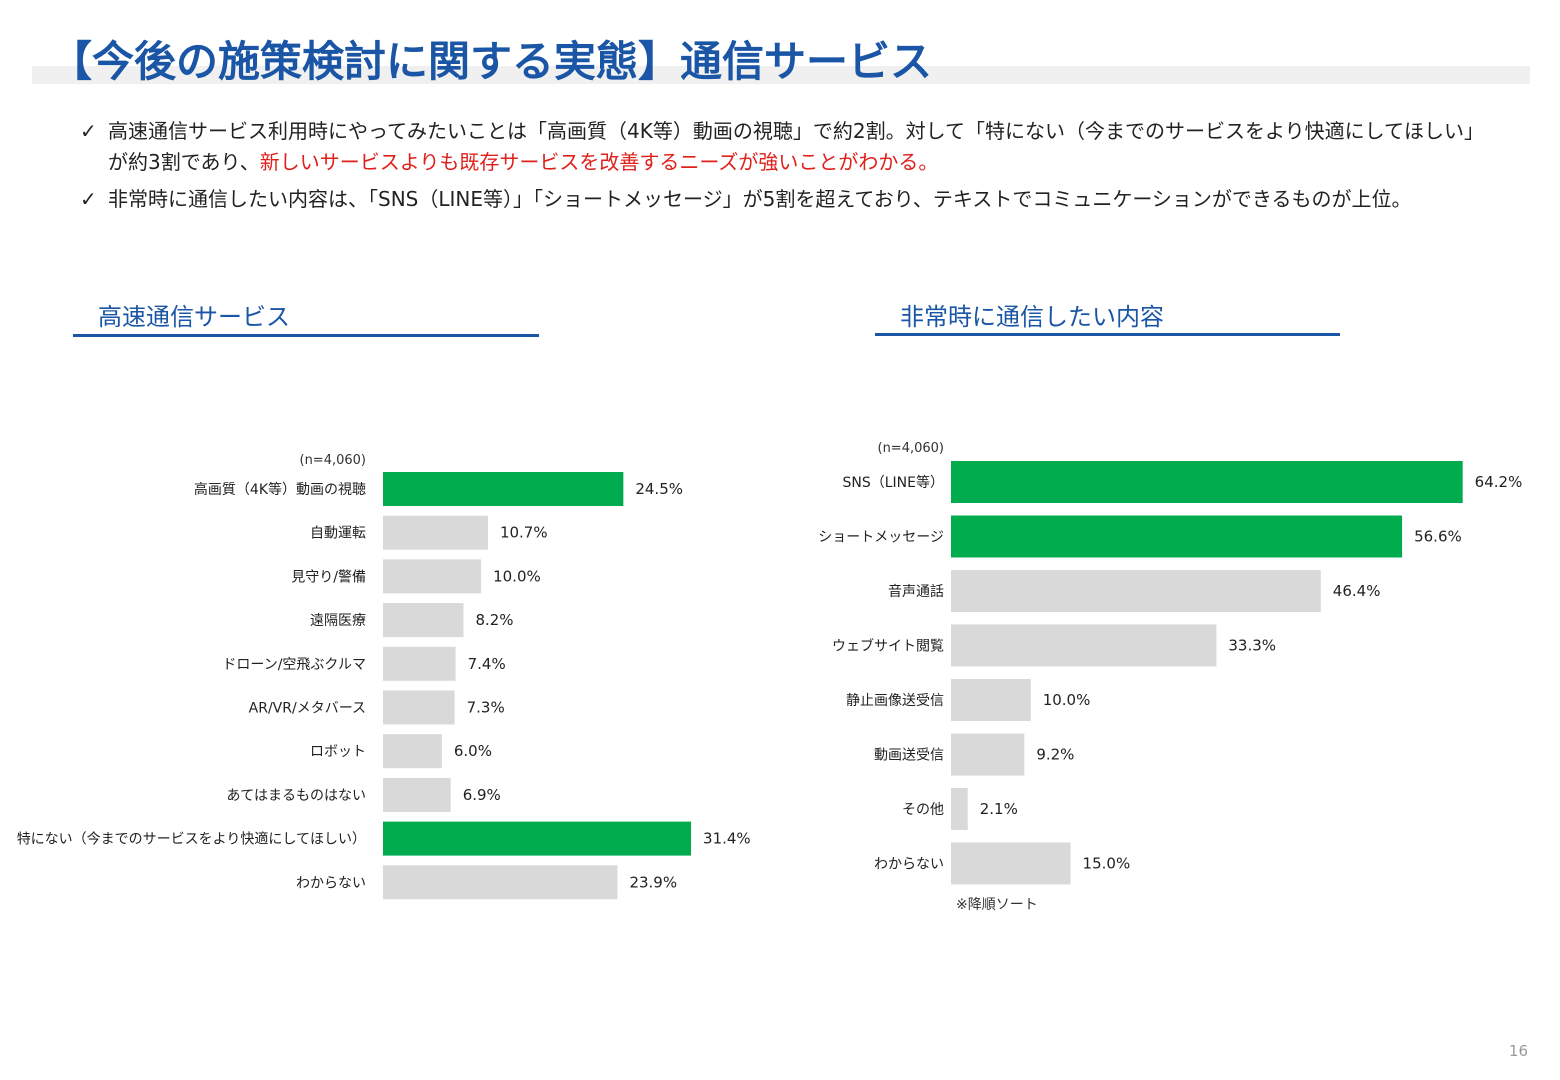  What do you see at coordinates (888, 646) in the screenshot?
I see `right-chart-category-label: ウェブサイト閲覧` at bounding box center [888, 646].